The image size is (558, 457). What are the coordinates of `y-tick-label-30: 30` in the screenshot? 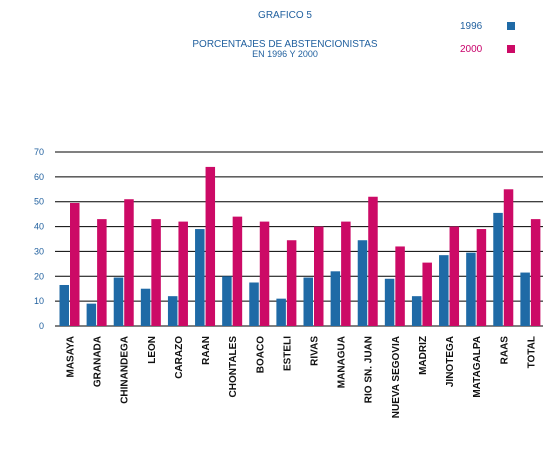 It's located at (39, 251).